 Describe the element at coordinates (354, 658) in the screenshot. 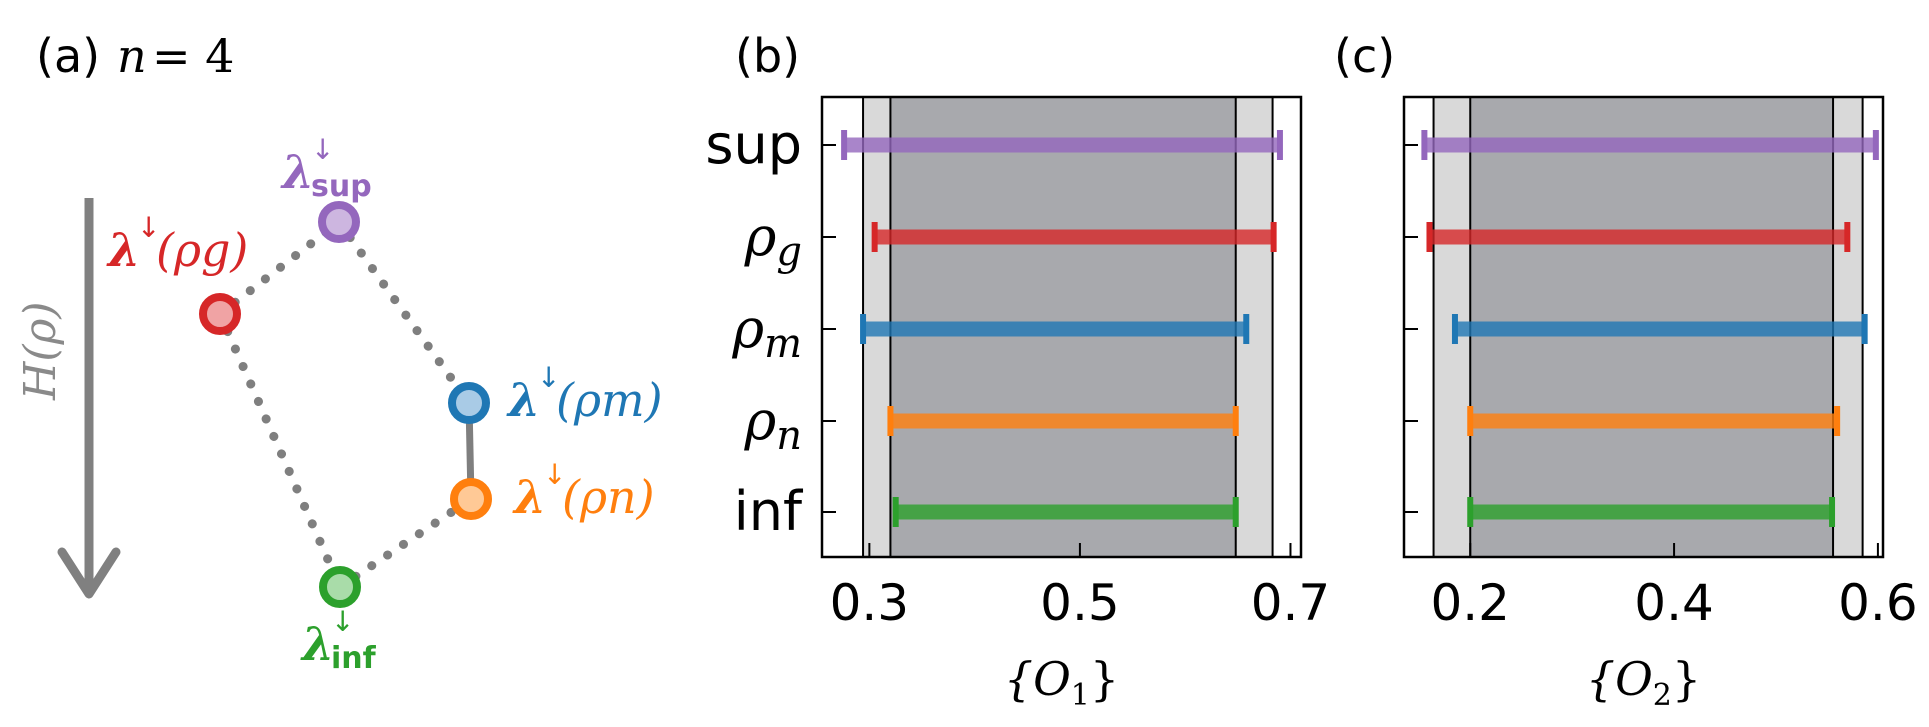

I see `label-inf-sub: inf` at that location.